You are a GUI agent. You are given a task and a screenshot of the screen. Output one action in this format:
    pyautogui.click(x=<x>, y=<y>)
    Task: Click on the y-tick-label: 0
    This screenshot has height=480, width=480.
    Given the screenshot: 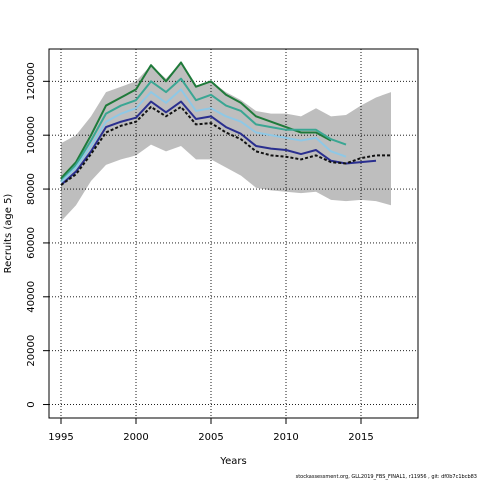 What is the action you would take?
    pyautogui.click(x=31, y=404)
    